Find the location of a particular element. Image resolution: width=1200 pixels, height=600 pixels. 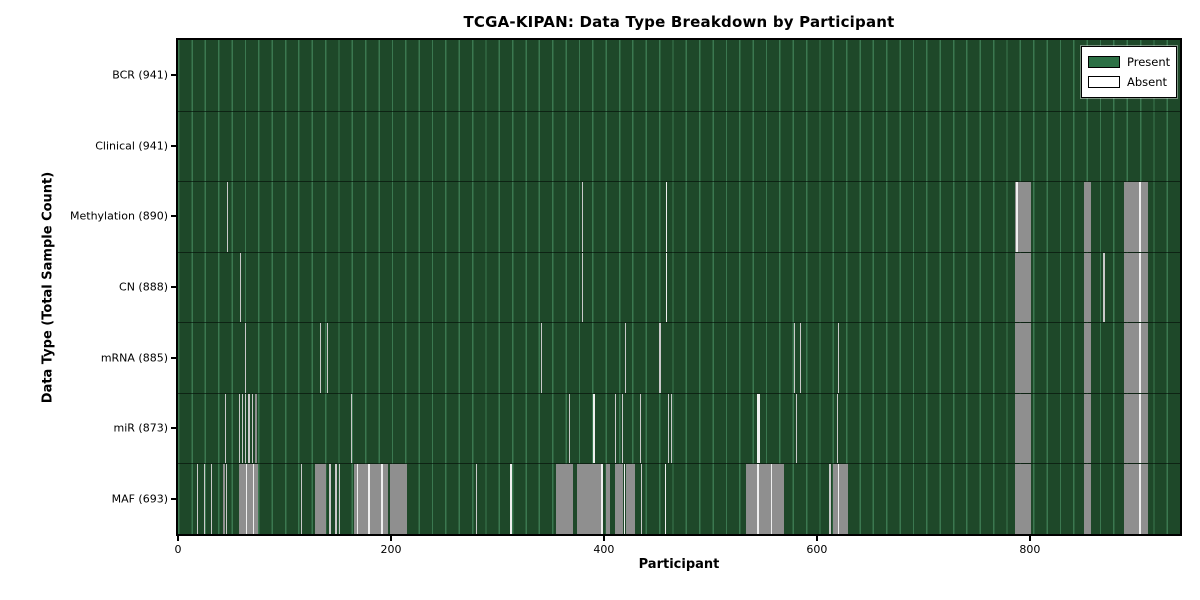

present-swatch-icon is located at coordinates (1104, 62).